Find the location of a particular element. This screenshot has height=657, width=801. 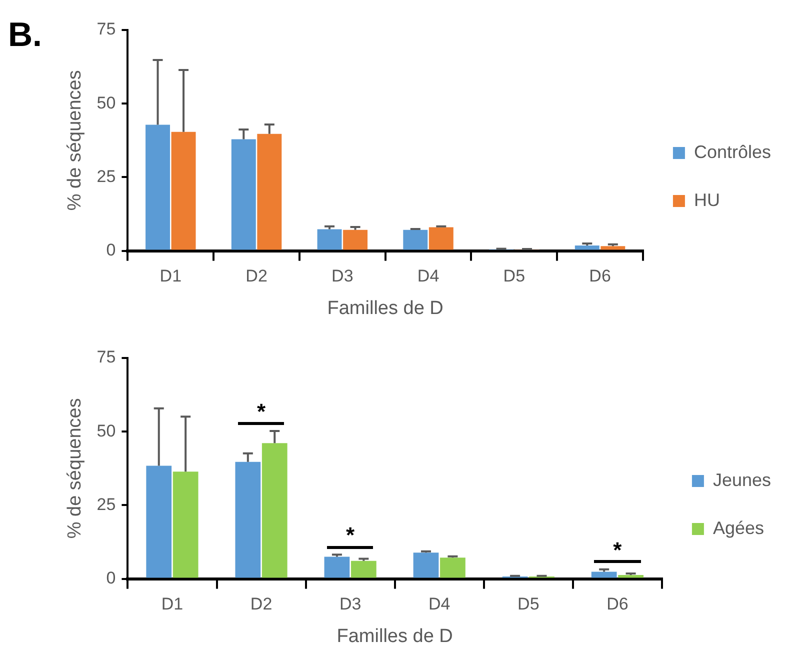

text: B. is located at coordinates (25, 35).